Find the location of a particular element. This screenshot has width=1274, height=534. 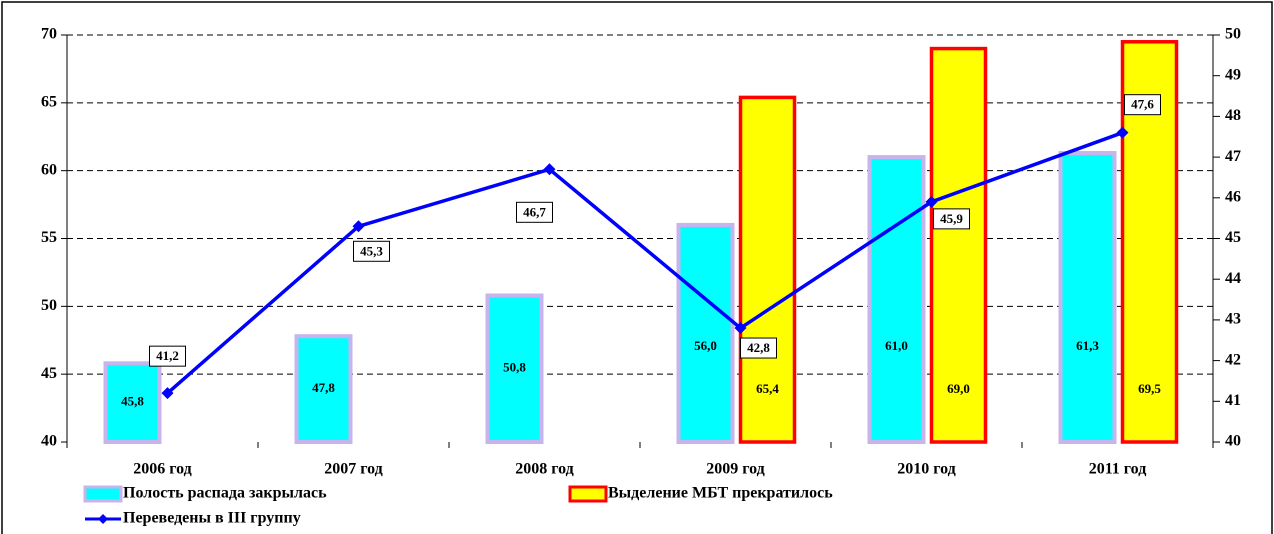

x-tick-label: 2007 год is located at coordinates (353, 469).